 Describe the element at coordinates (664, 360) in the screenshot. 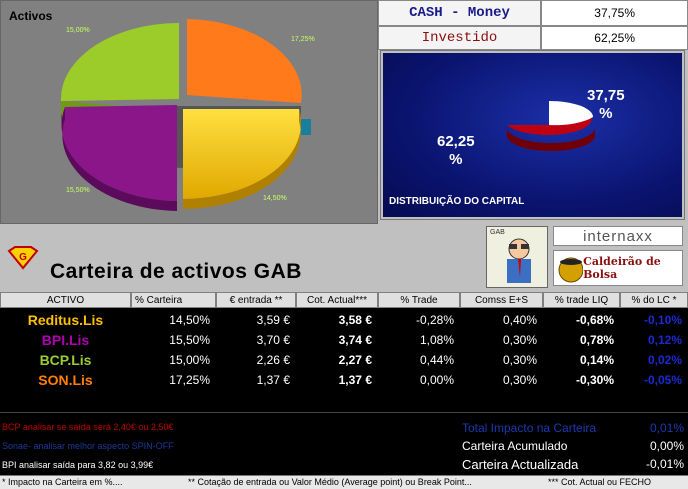

I see `cell-lc: 0,02%` at that location.